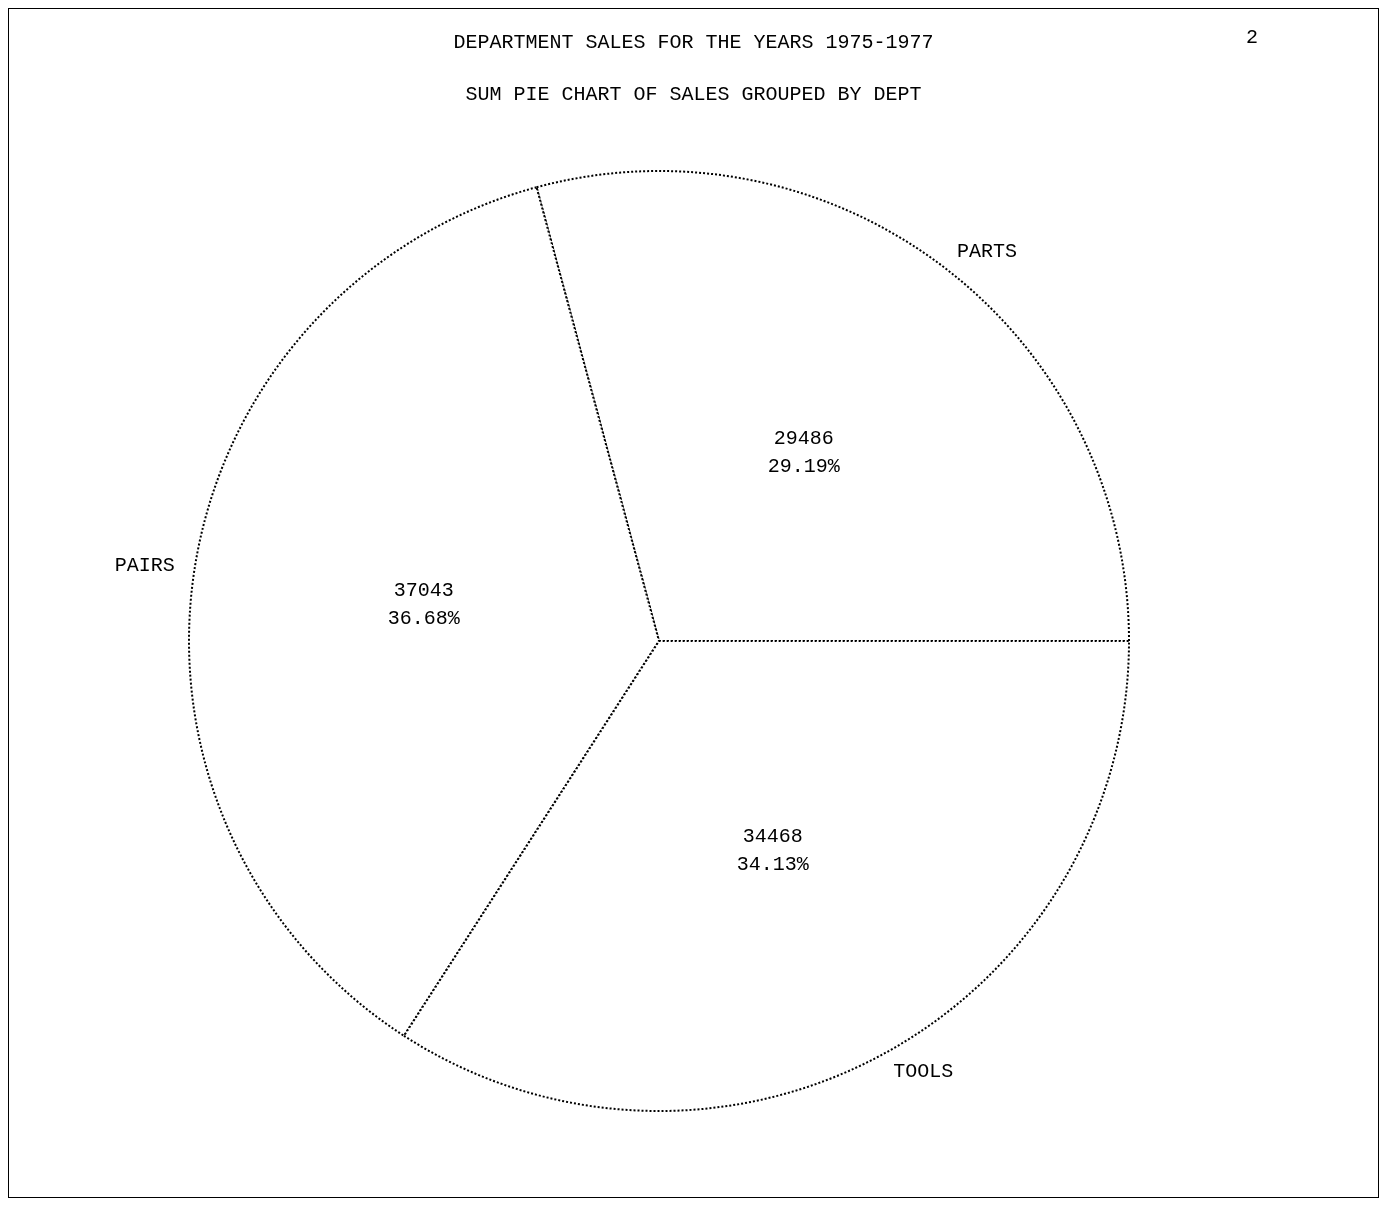 This screenshot has width=1387, height=1206. What do you see at coordinates (1252, 37) in the screenshot?
I see `text: 2` at bounding box center [1252, 37].